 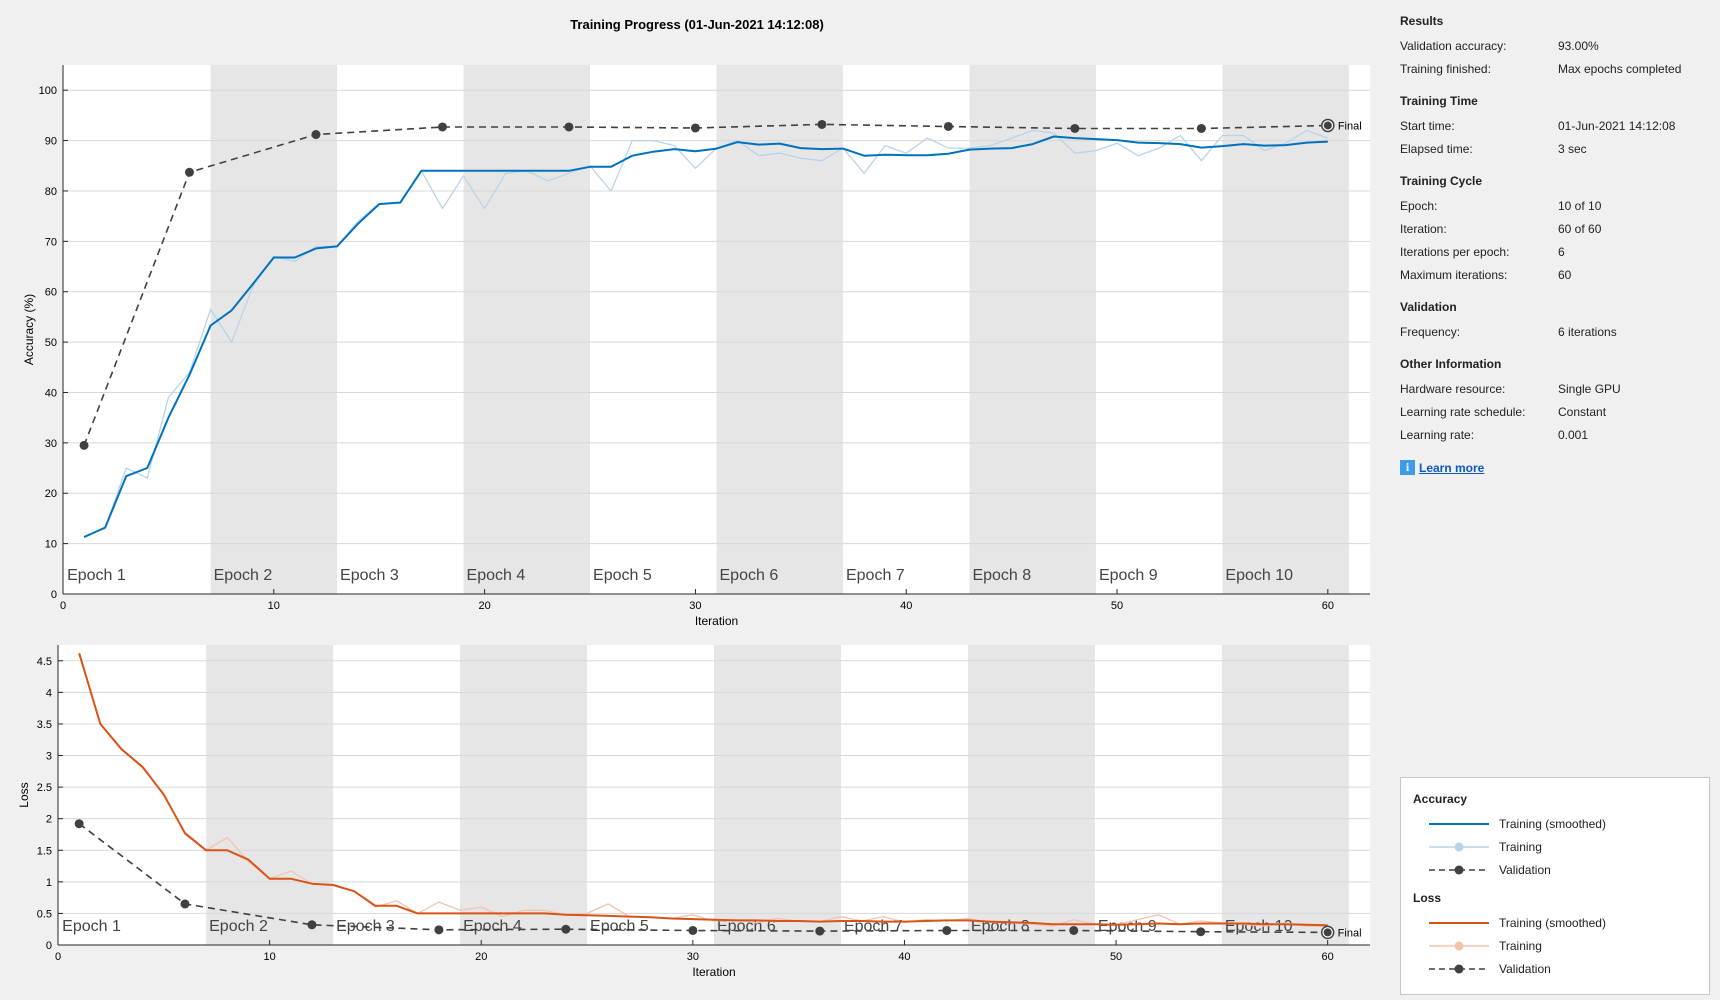 I want to click on y-tick-label: 2.5, so click(x=44, y=788).